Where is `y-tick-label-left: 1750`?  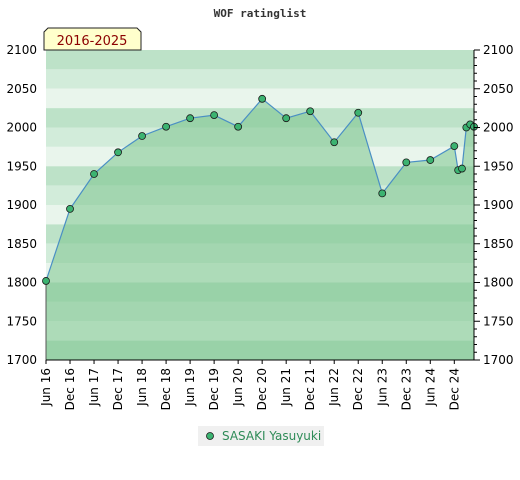 y-tick-label-left: 1750 is located at coordinates (21, 321).